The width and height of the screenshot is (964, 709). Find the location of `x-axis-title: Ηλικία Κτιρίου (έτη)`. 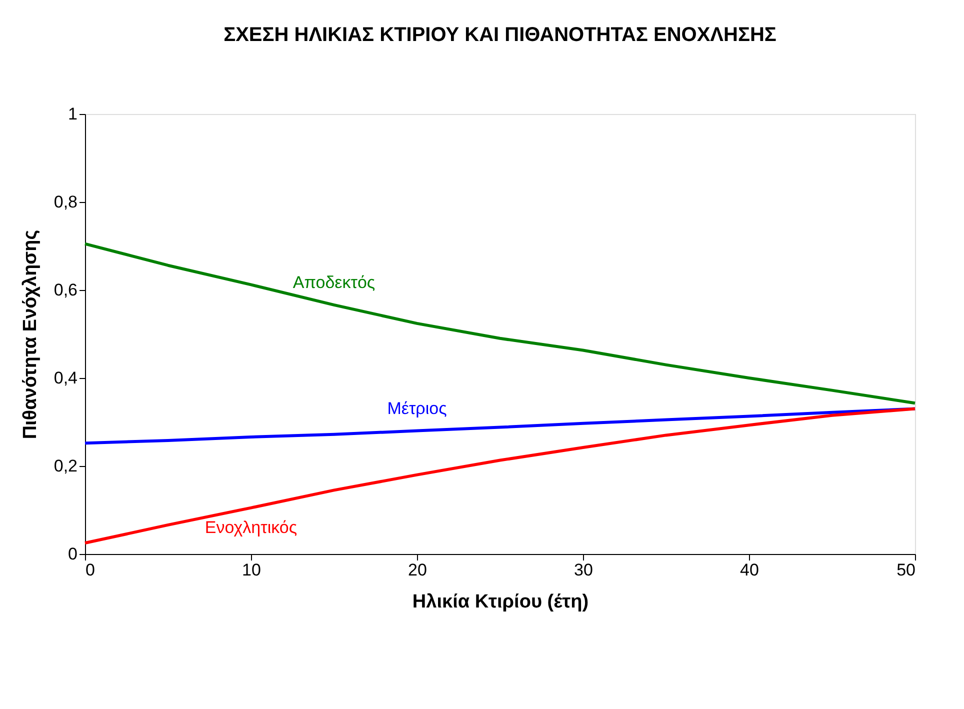

x-axis-title: Ηλικία Κτιρίου (έτη) is located at coordinates (500, 602).